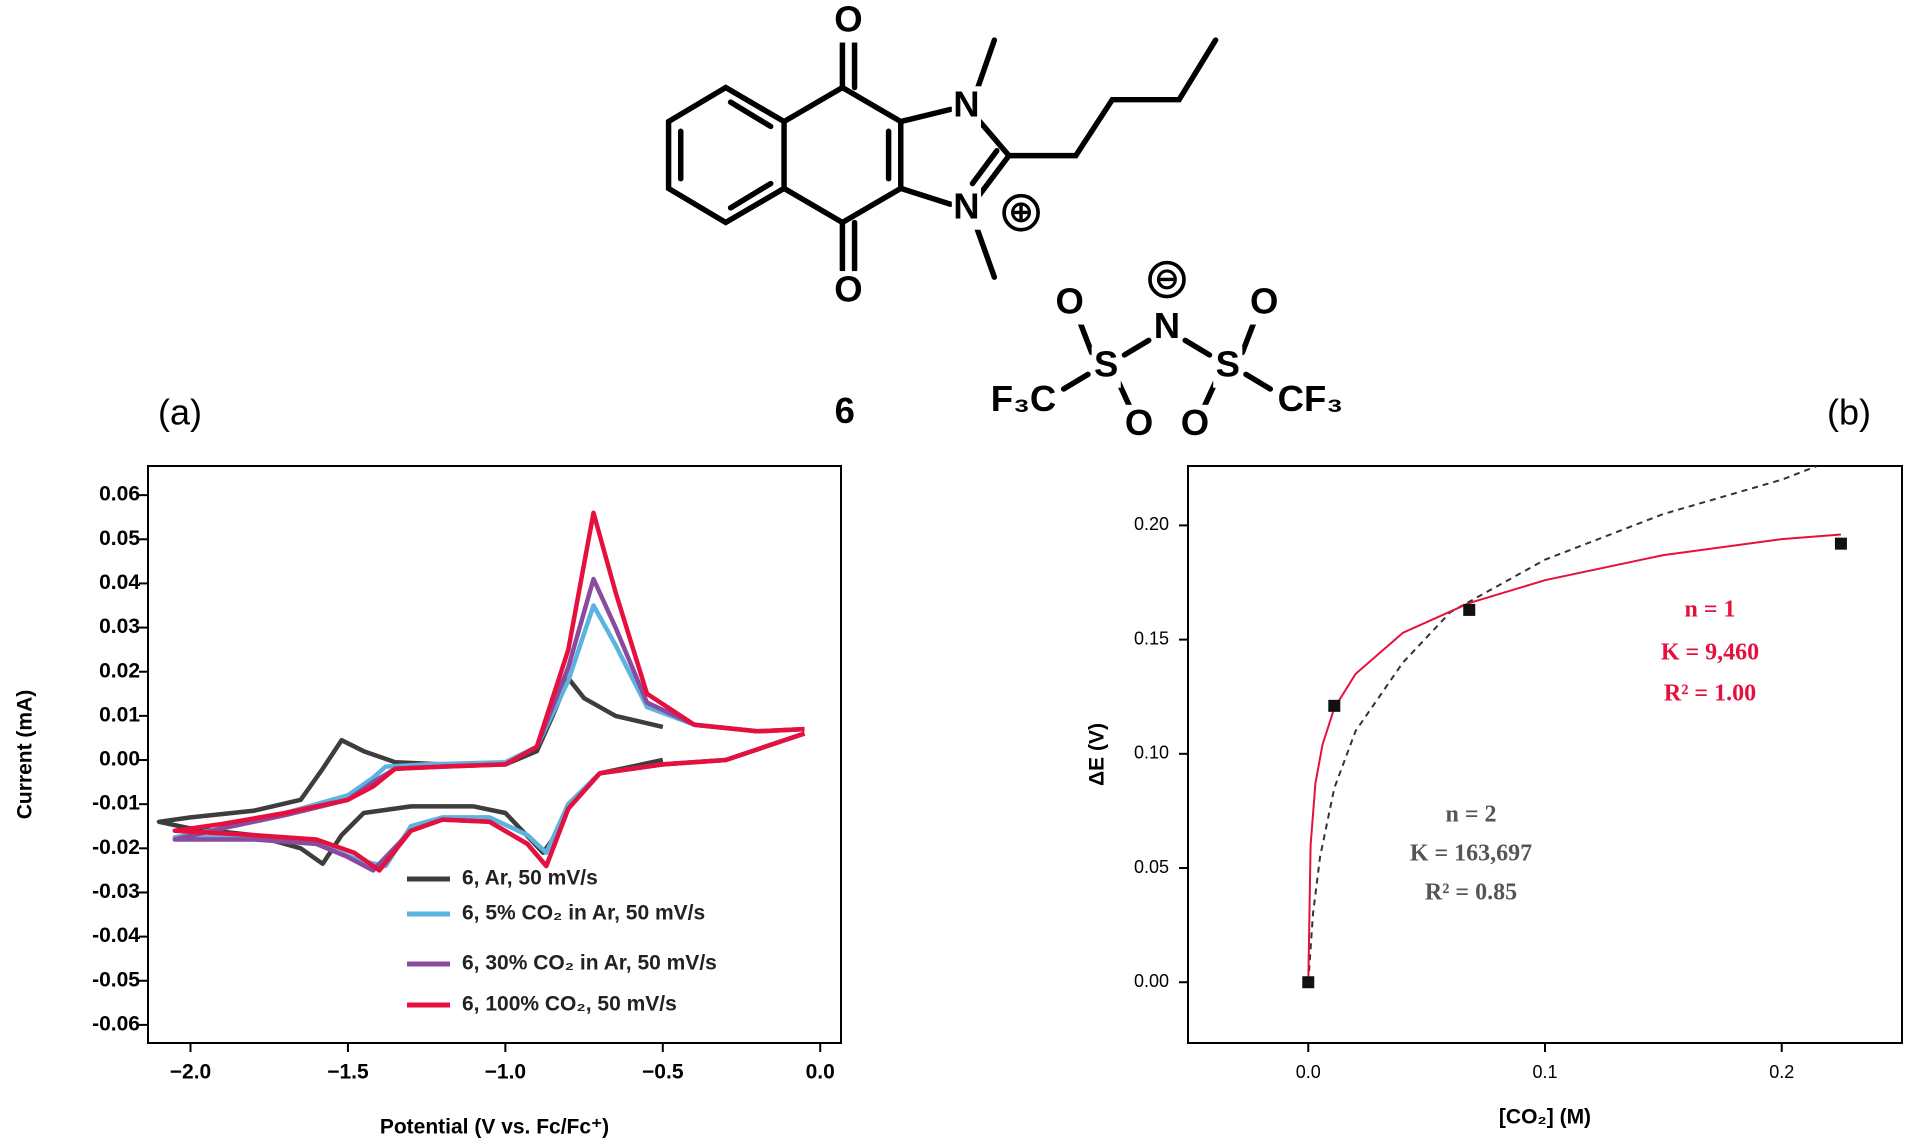 The height and width of the screenshot is (1147, 1906). Describe the element at coordinates (1151, 524) in the screenshot. I see `y-tick-label: 0.20` at that location.